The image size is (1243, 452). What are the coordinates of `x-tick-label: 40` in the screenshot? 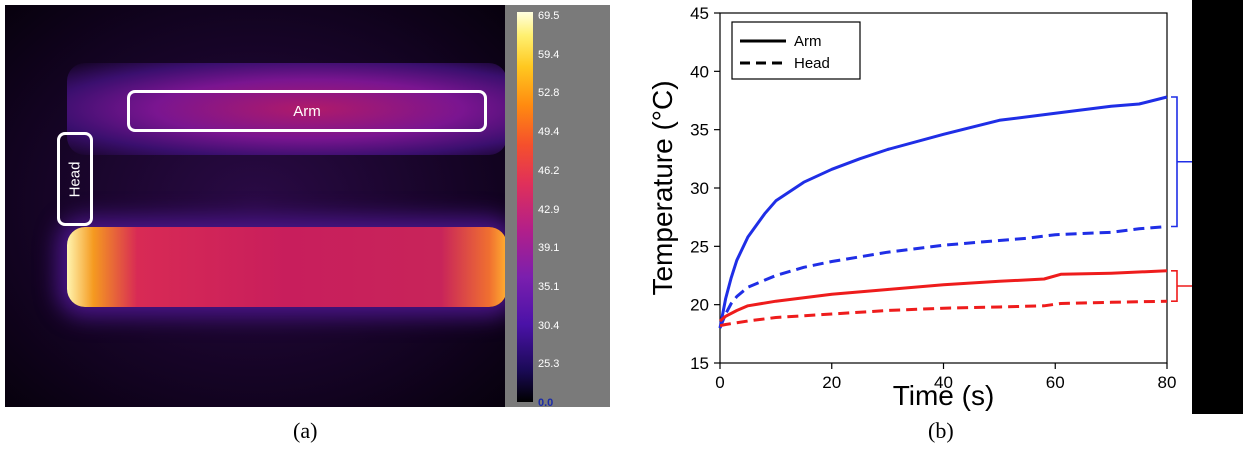 It's located at (943, 382).